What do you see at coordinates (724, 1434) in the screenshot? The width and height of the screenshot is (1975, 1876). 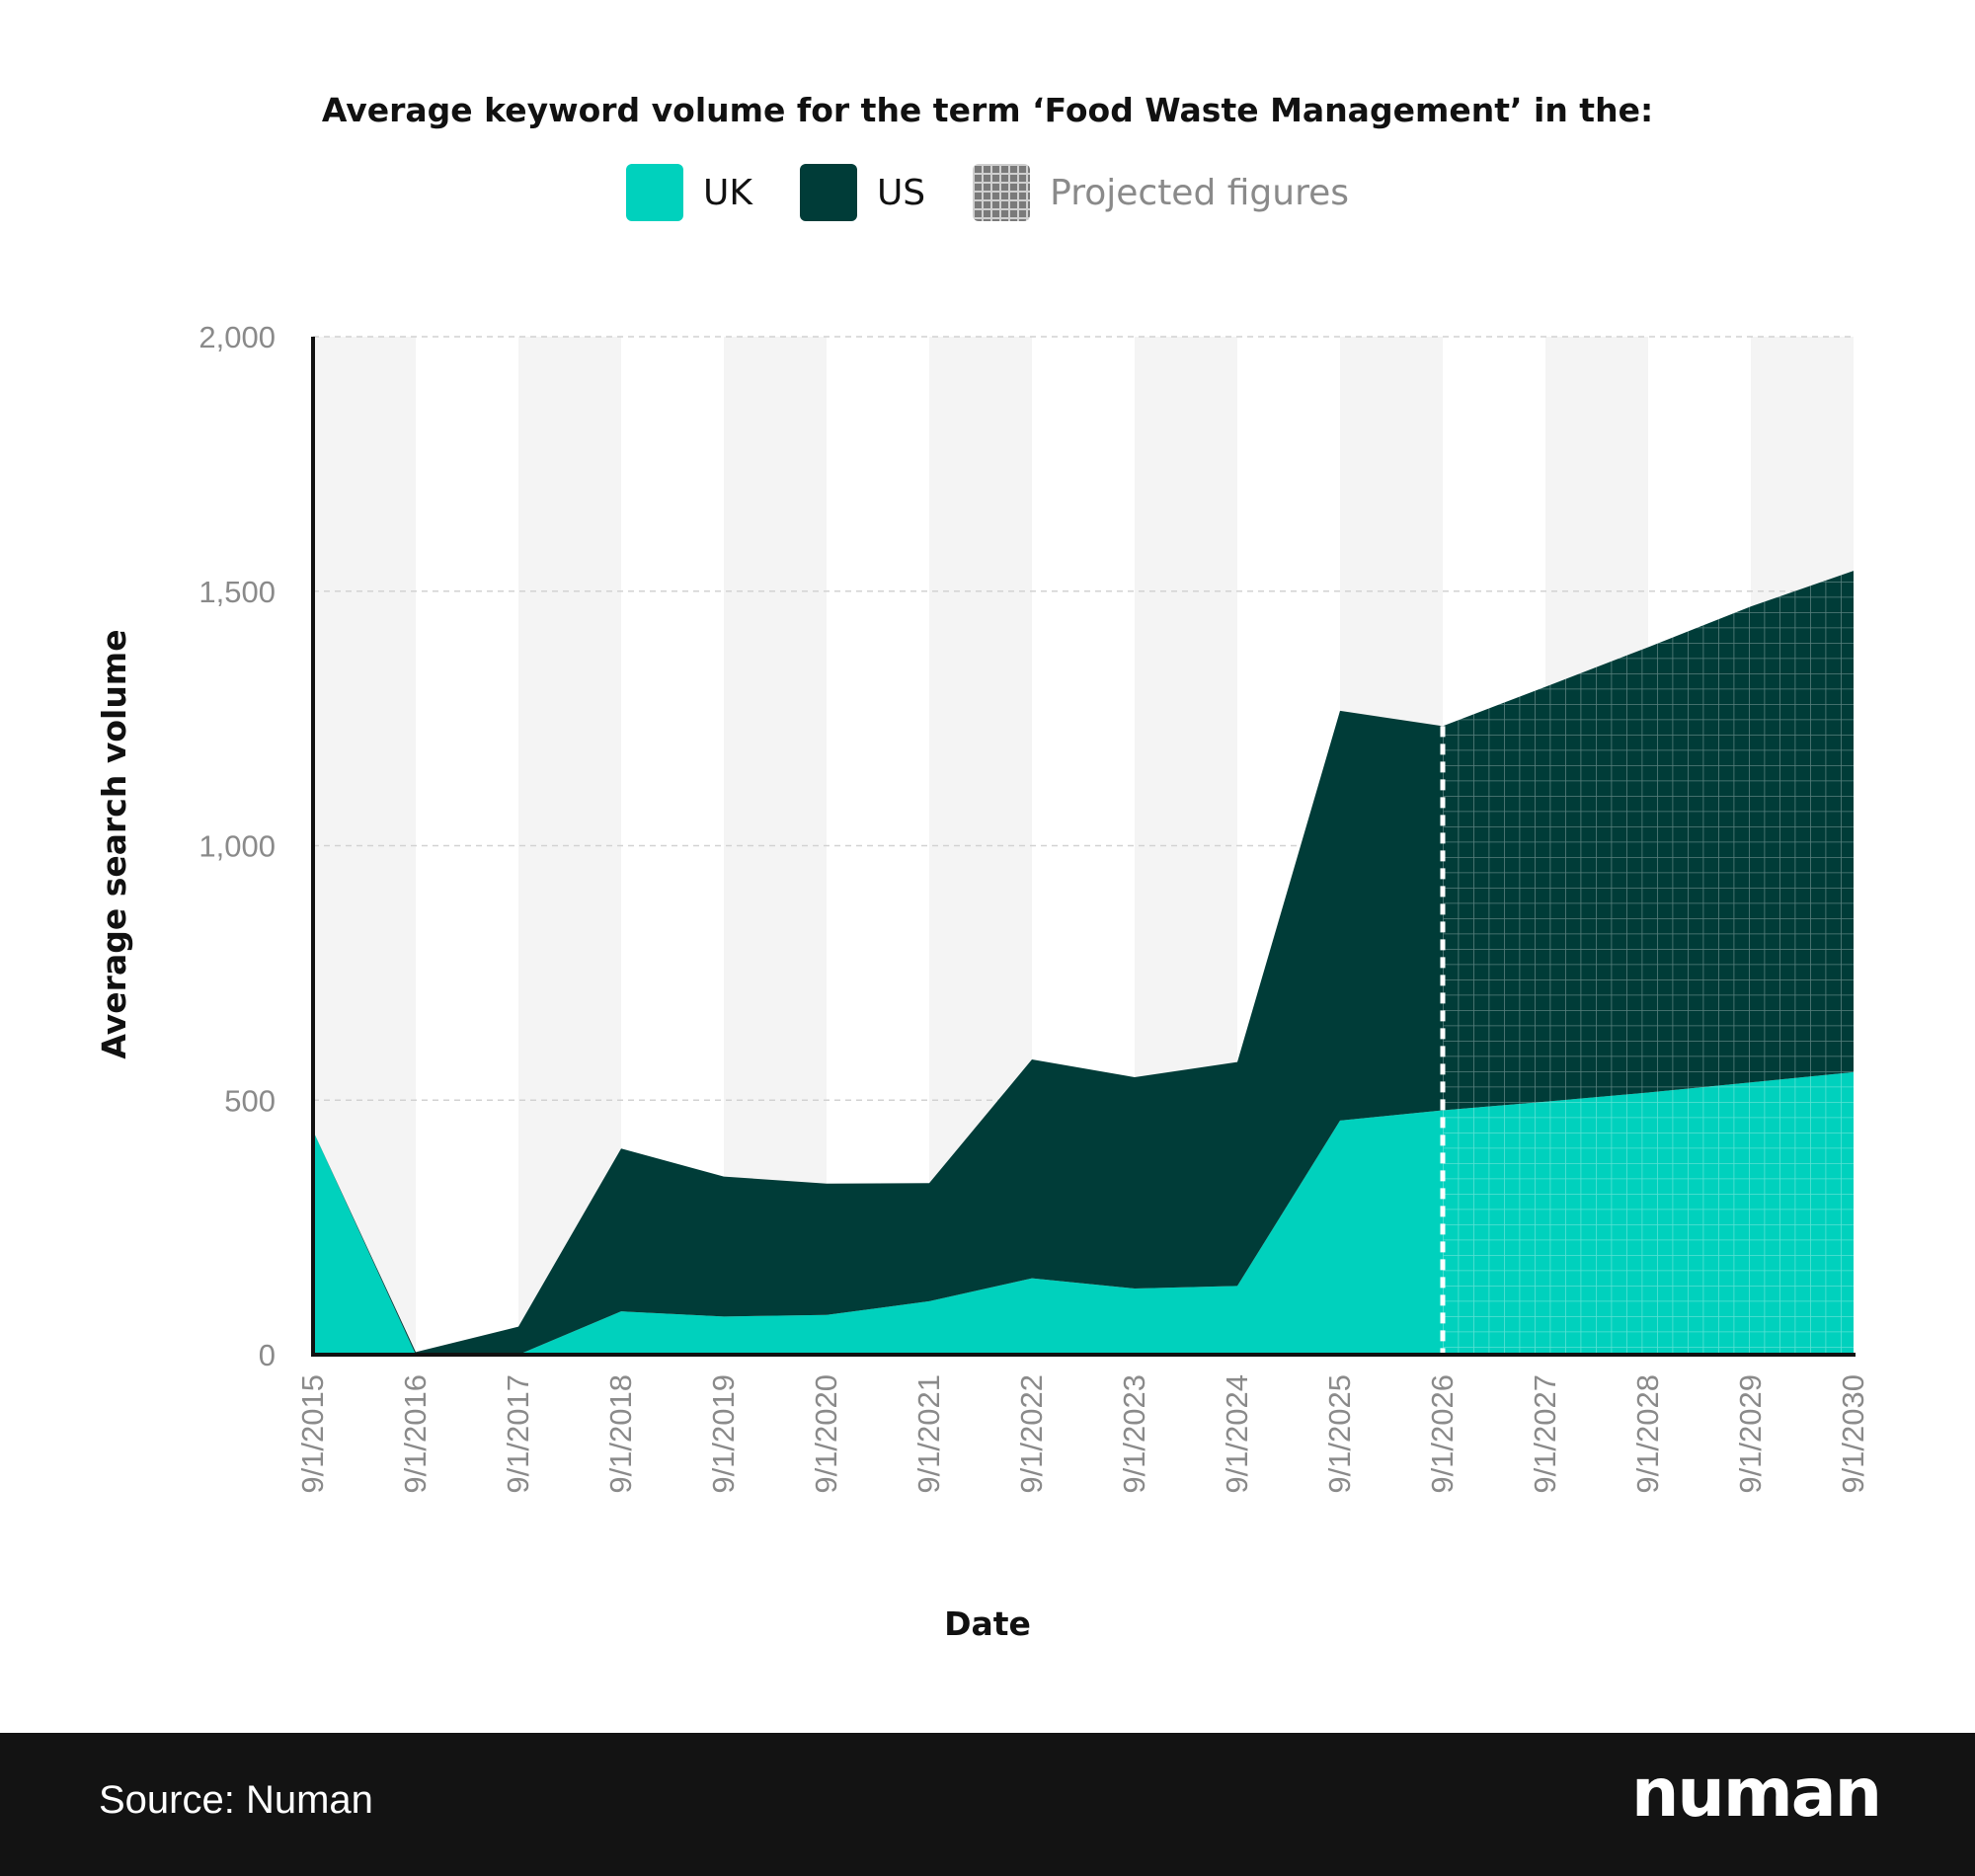 I see `x-tick-label: 9/1/2019` at bounding box center [724, 1434].